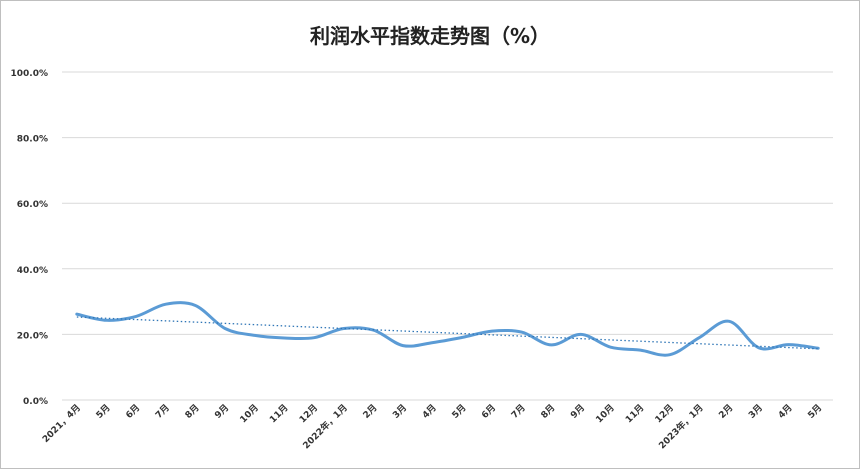  What do you see at coordinates (30, 238) in the screenshot?
I see `y-axis-tick-labels: 0.0% 20.0% 40.0% 60.0% 80.0% 100.0%` at bounding box center [30, 238].